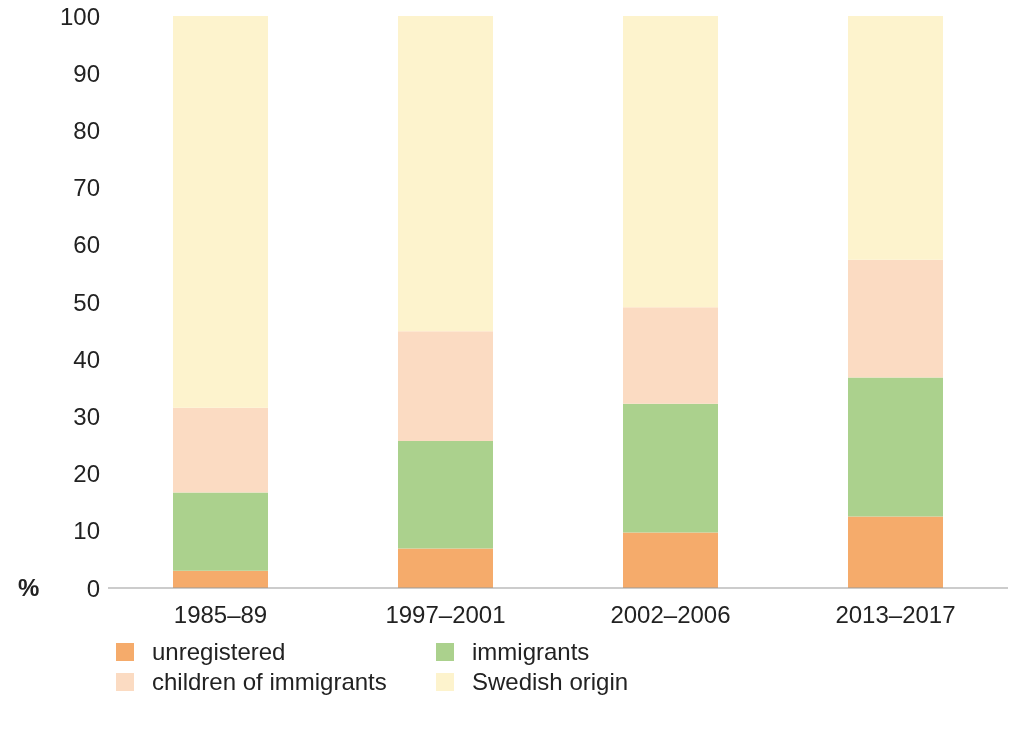 This screenshot has height=733, width=1009. I want to click on y-tick-label: 10, so click(86, 531).